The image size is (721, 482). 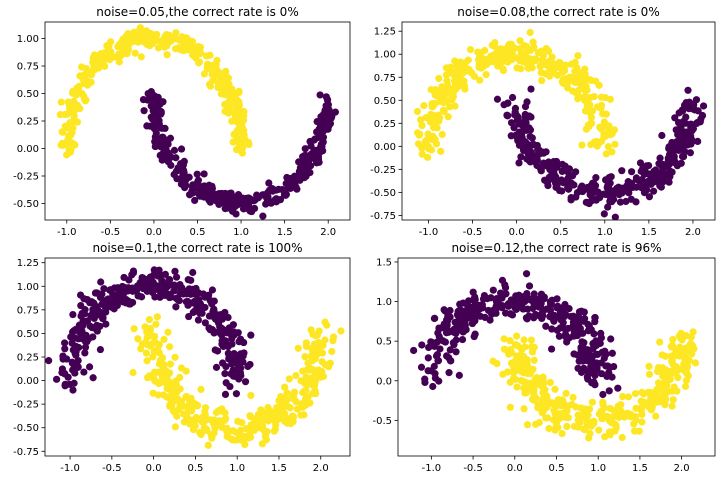 I want to click on x-tick-label: 0.0, so click(x=154, y=468).